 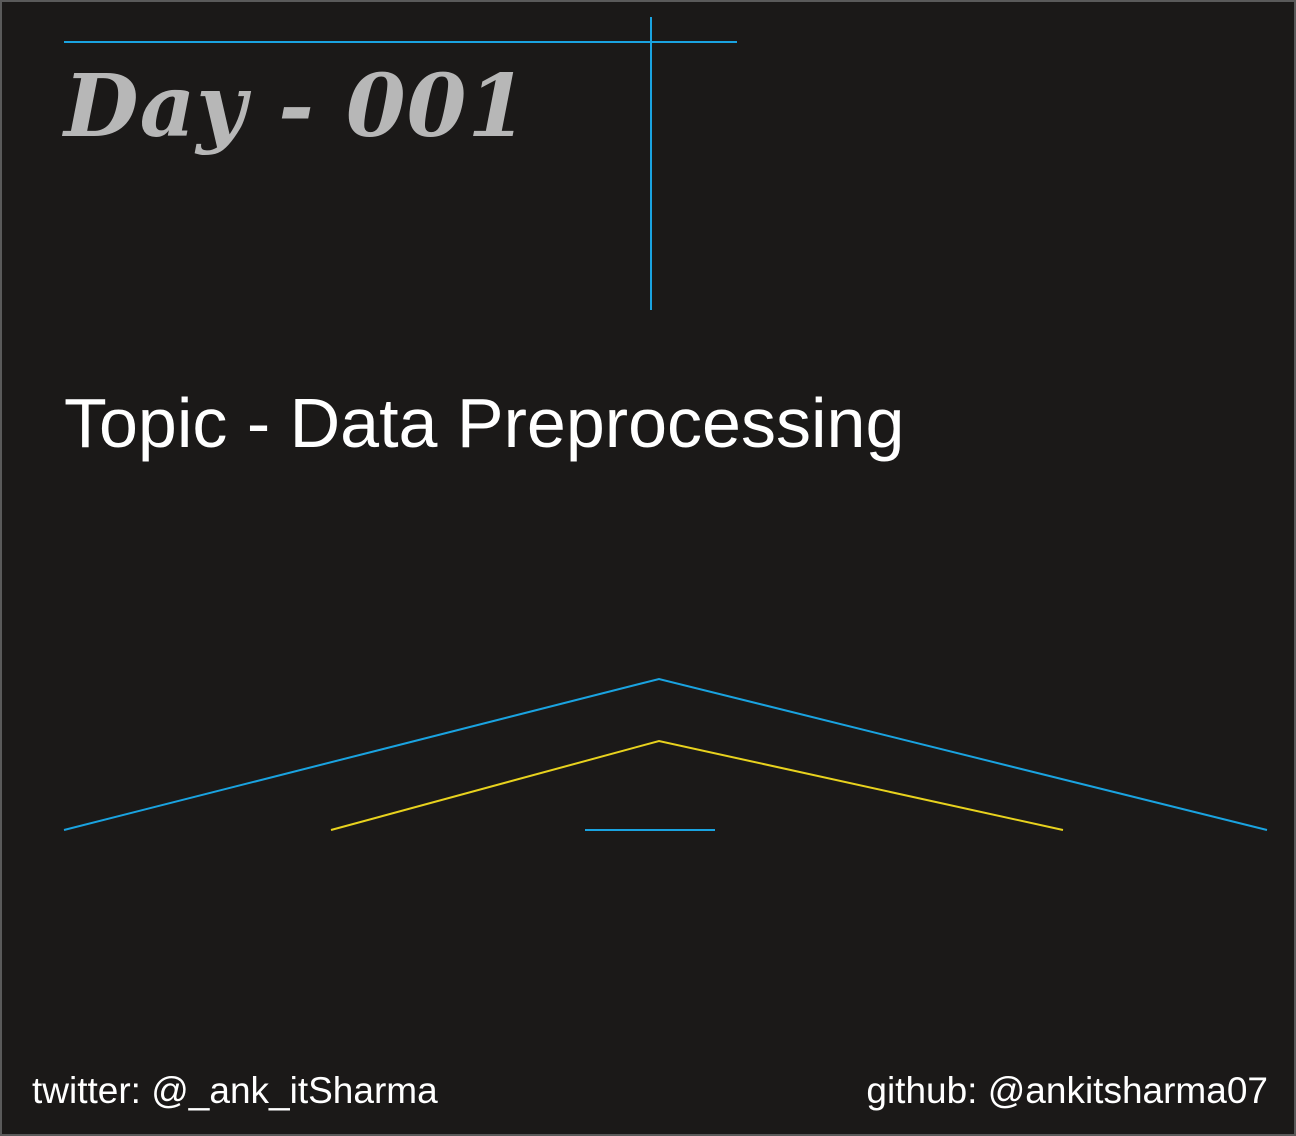 I want to click on inner-chevron-line, so click(x=697, y=785).